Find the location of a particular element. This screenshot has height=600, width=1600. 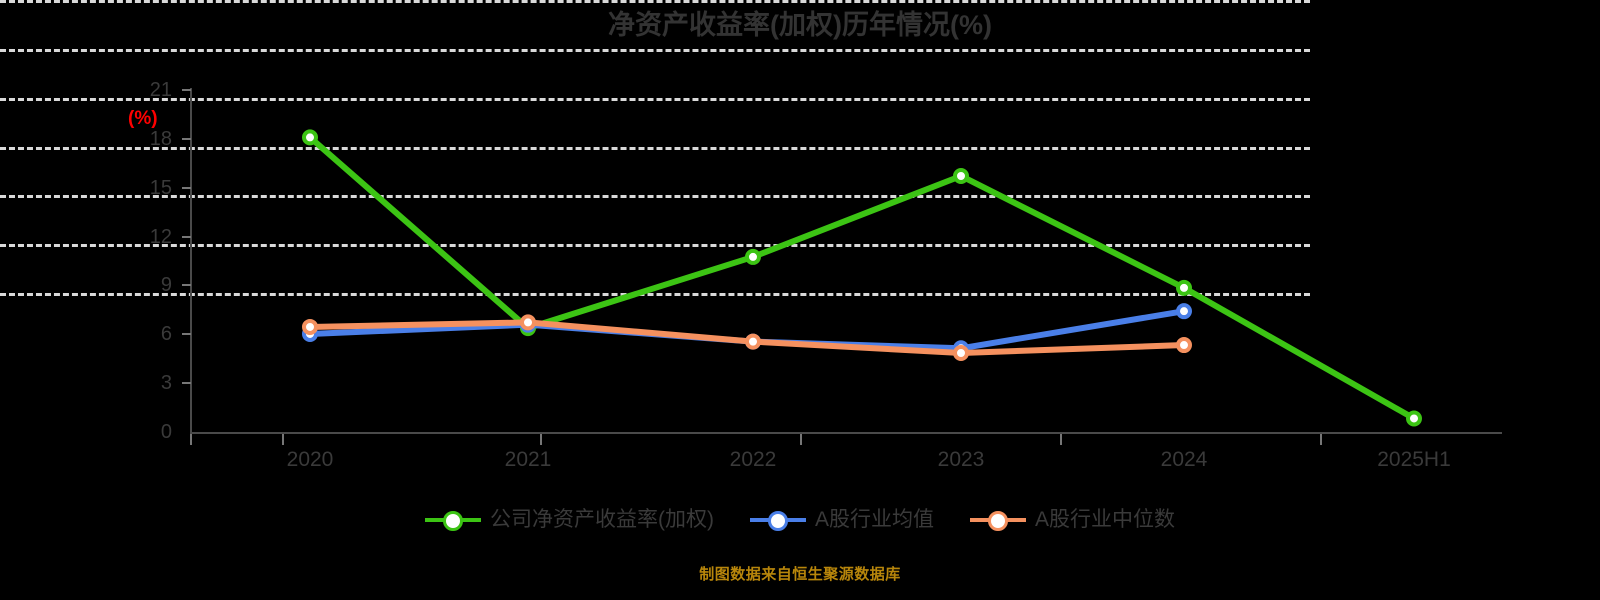

y-tick-label-3: 3 is located at coordinates (166, 383).